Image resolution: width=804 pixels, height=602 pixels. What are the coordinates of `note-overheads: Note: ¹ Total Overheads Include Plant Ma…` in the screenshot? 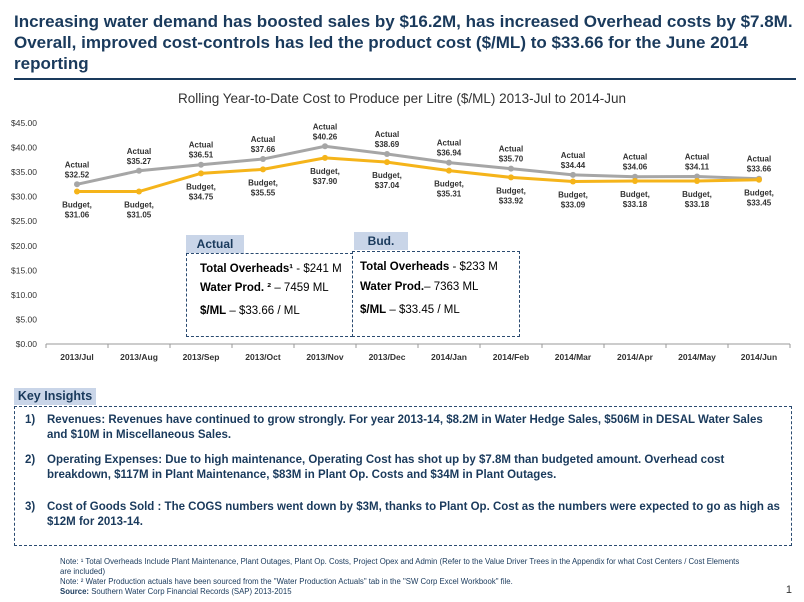 It's located at (400, 566).